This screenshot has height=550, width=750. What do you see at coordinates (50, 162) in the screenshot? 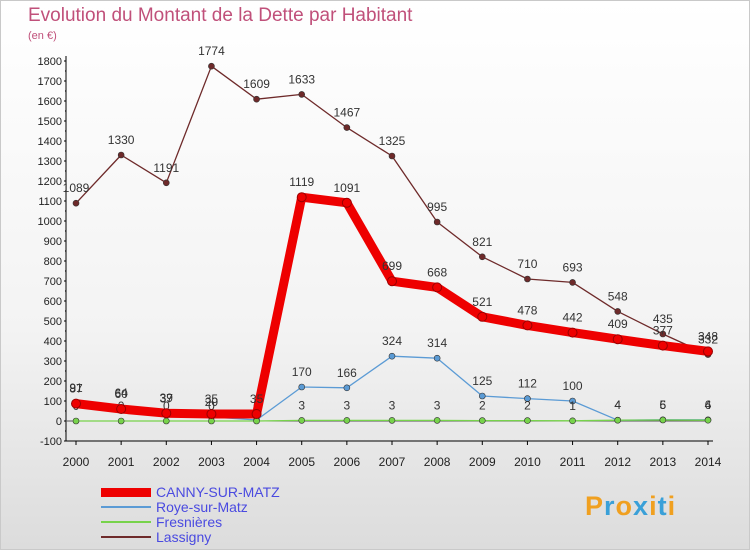
I see `y-tick-label: 1300` at bounding box center [50, 162].